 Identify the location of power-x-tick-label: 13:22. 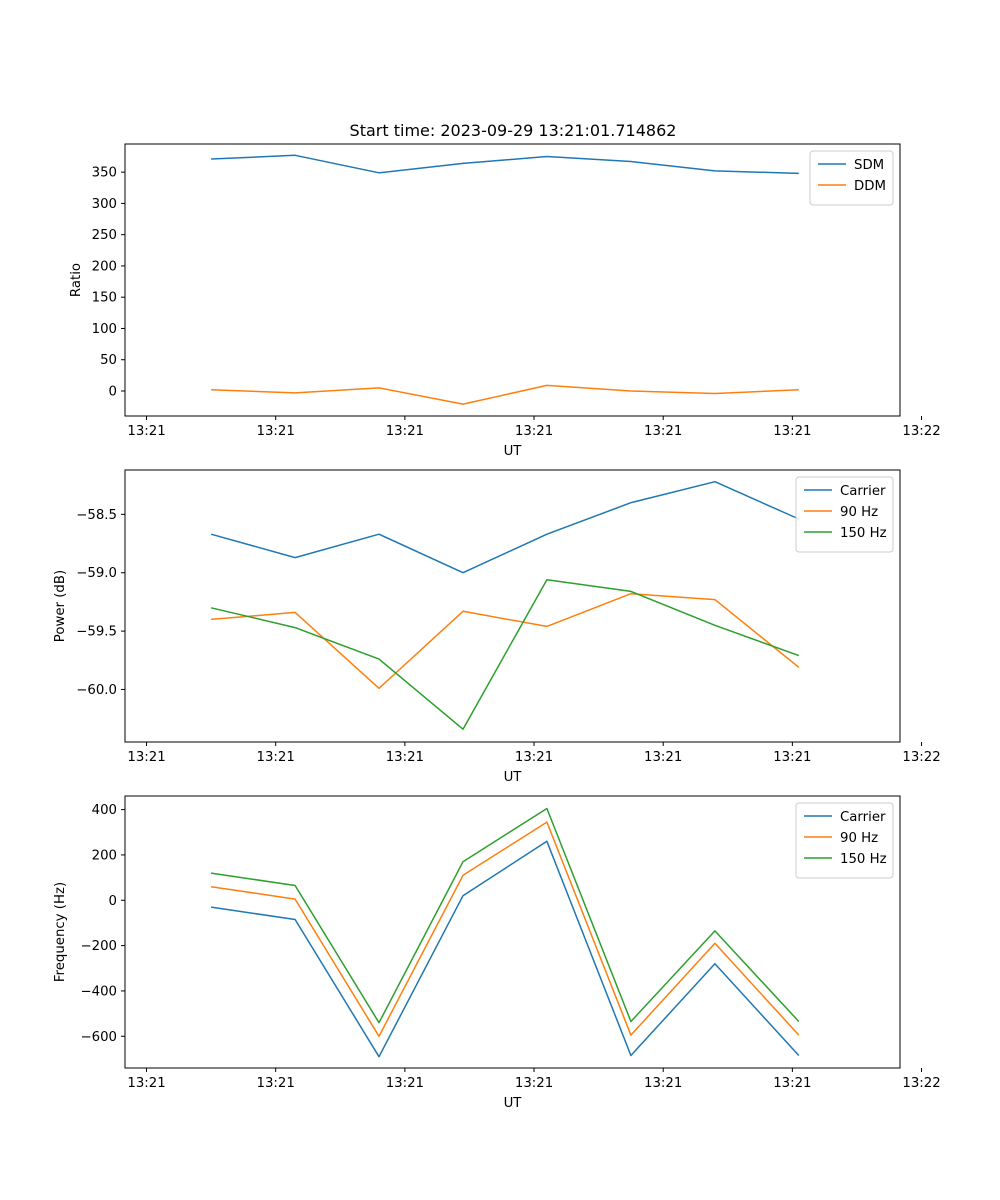
(921, 757).